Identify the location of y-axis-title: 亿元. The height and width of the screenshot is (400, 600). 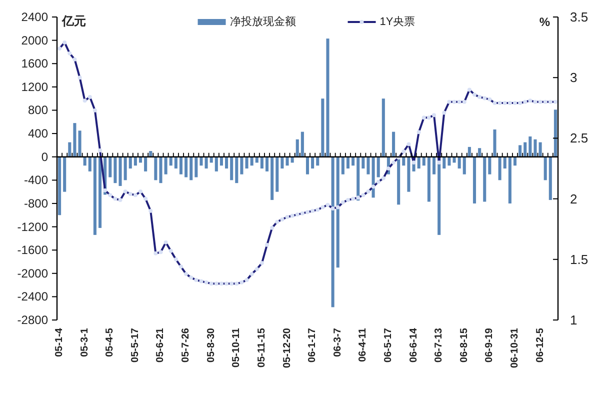
(73, 21).